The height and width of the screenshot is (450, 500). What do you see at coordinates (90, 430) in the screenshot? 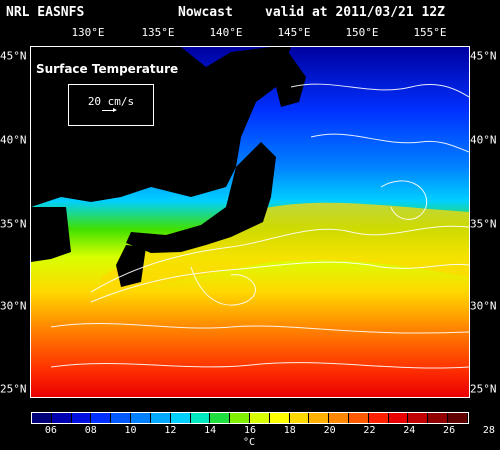
I see `colorbar-tick-label: 08` at bounding box center [90, 430].